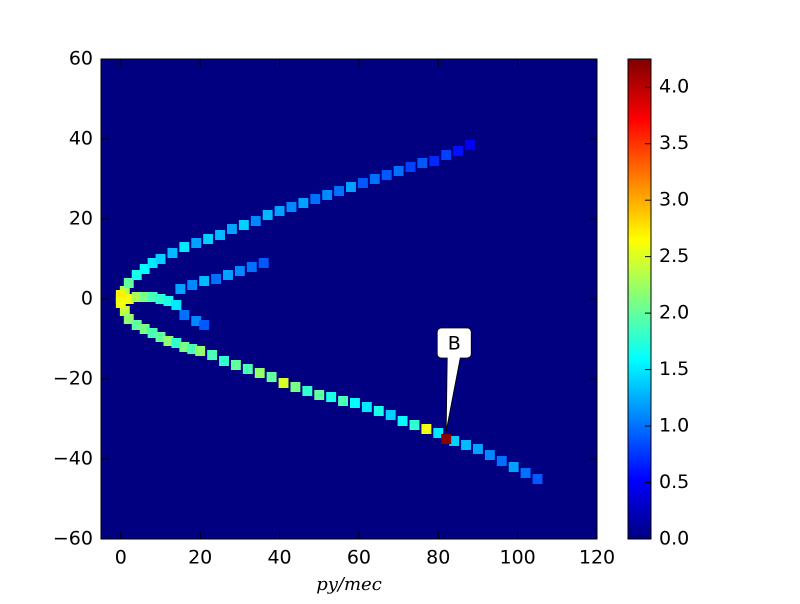 Image resolution: width=800 pixels, height=604 pixels. Describe the element at coordinates (81, 59) in the screenshot. I see `y-tick-label: 60` at that location.